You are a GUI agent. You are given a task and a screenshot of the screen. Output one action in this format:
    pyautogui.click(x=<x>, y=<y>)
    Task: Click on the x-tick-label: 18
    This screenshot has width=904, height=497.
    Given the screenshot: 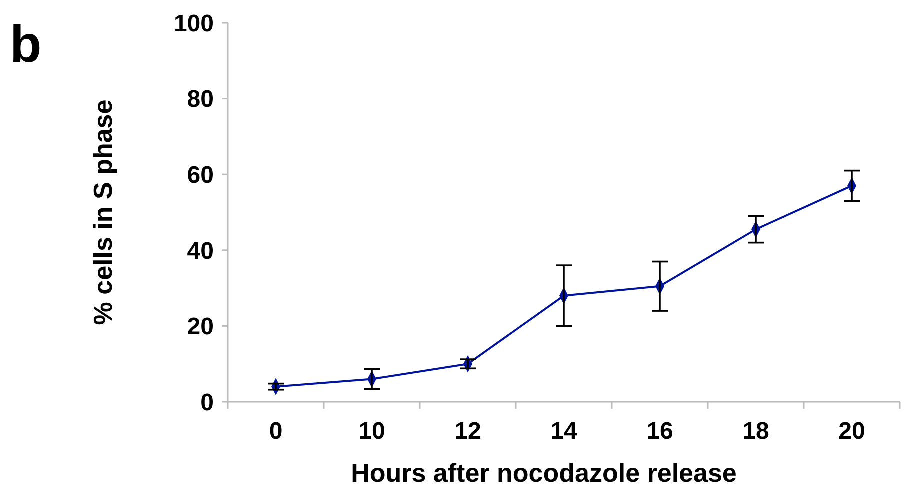 What is the action you would take?
    pyautogui.click(x=756, y=431)
    